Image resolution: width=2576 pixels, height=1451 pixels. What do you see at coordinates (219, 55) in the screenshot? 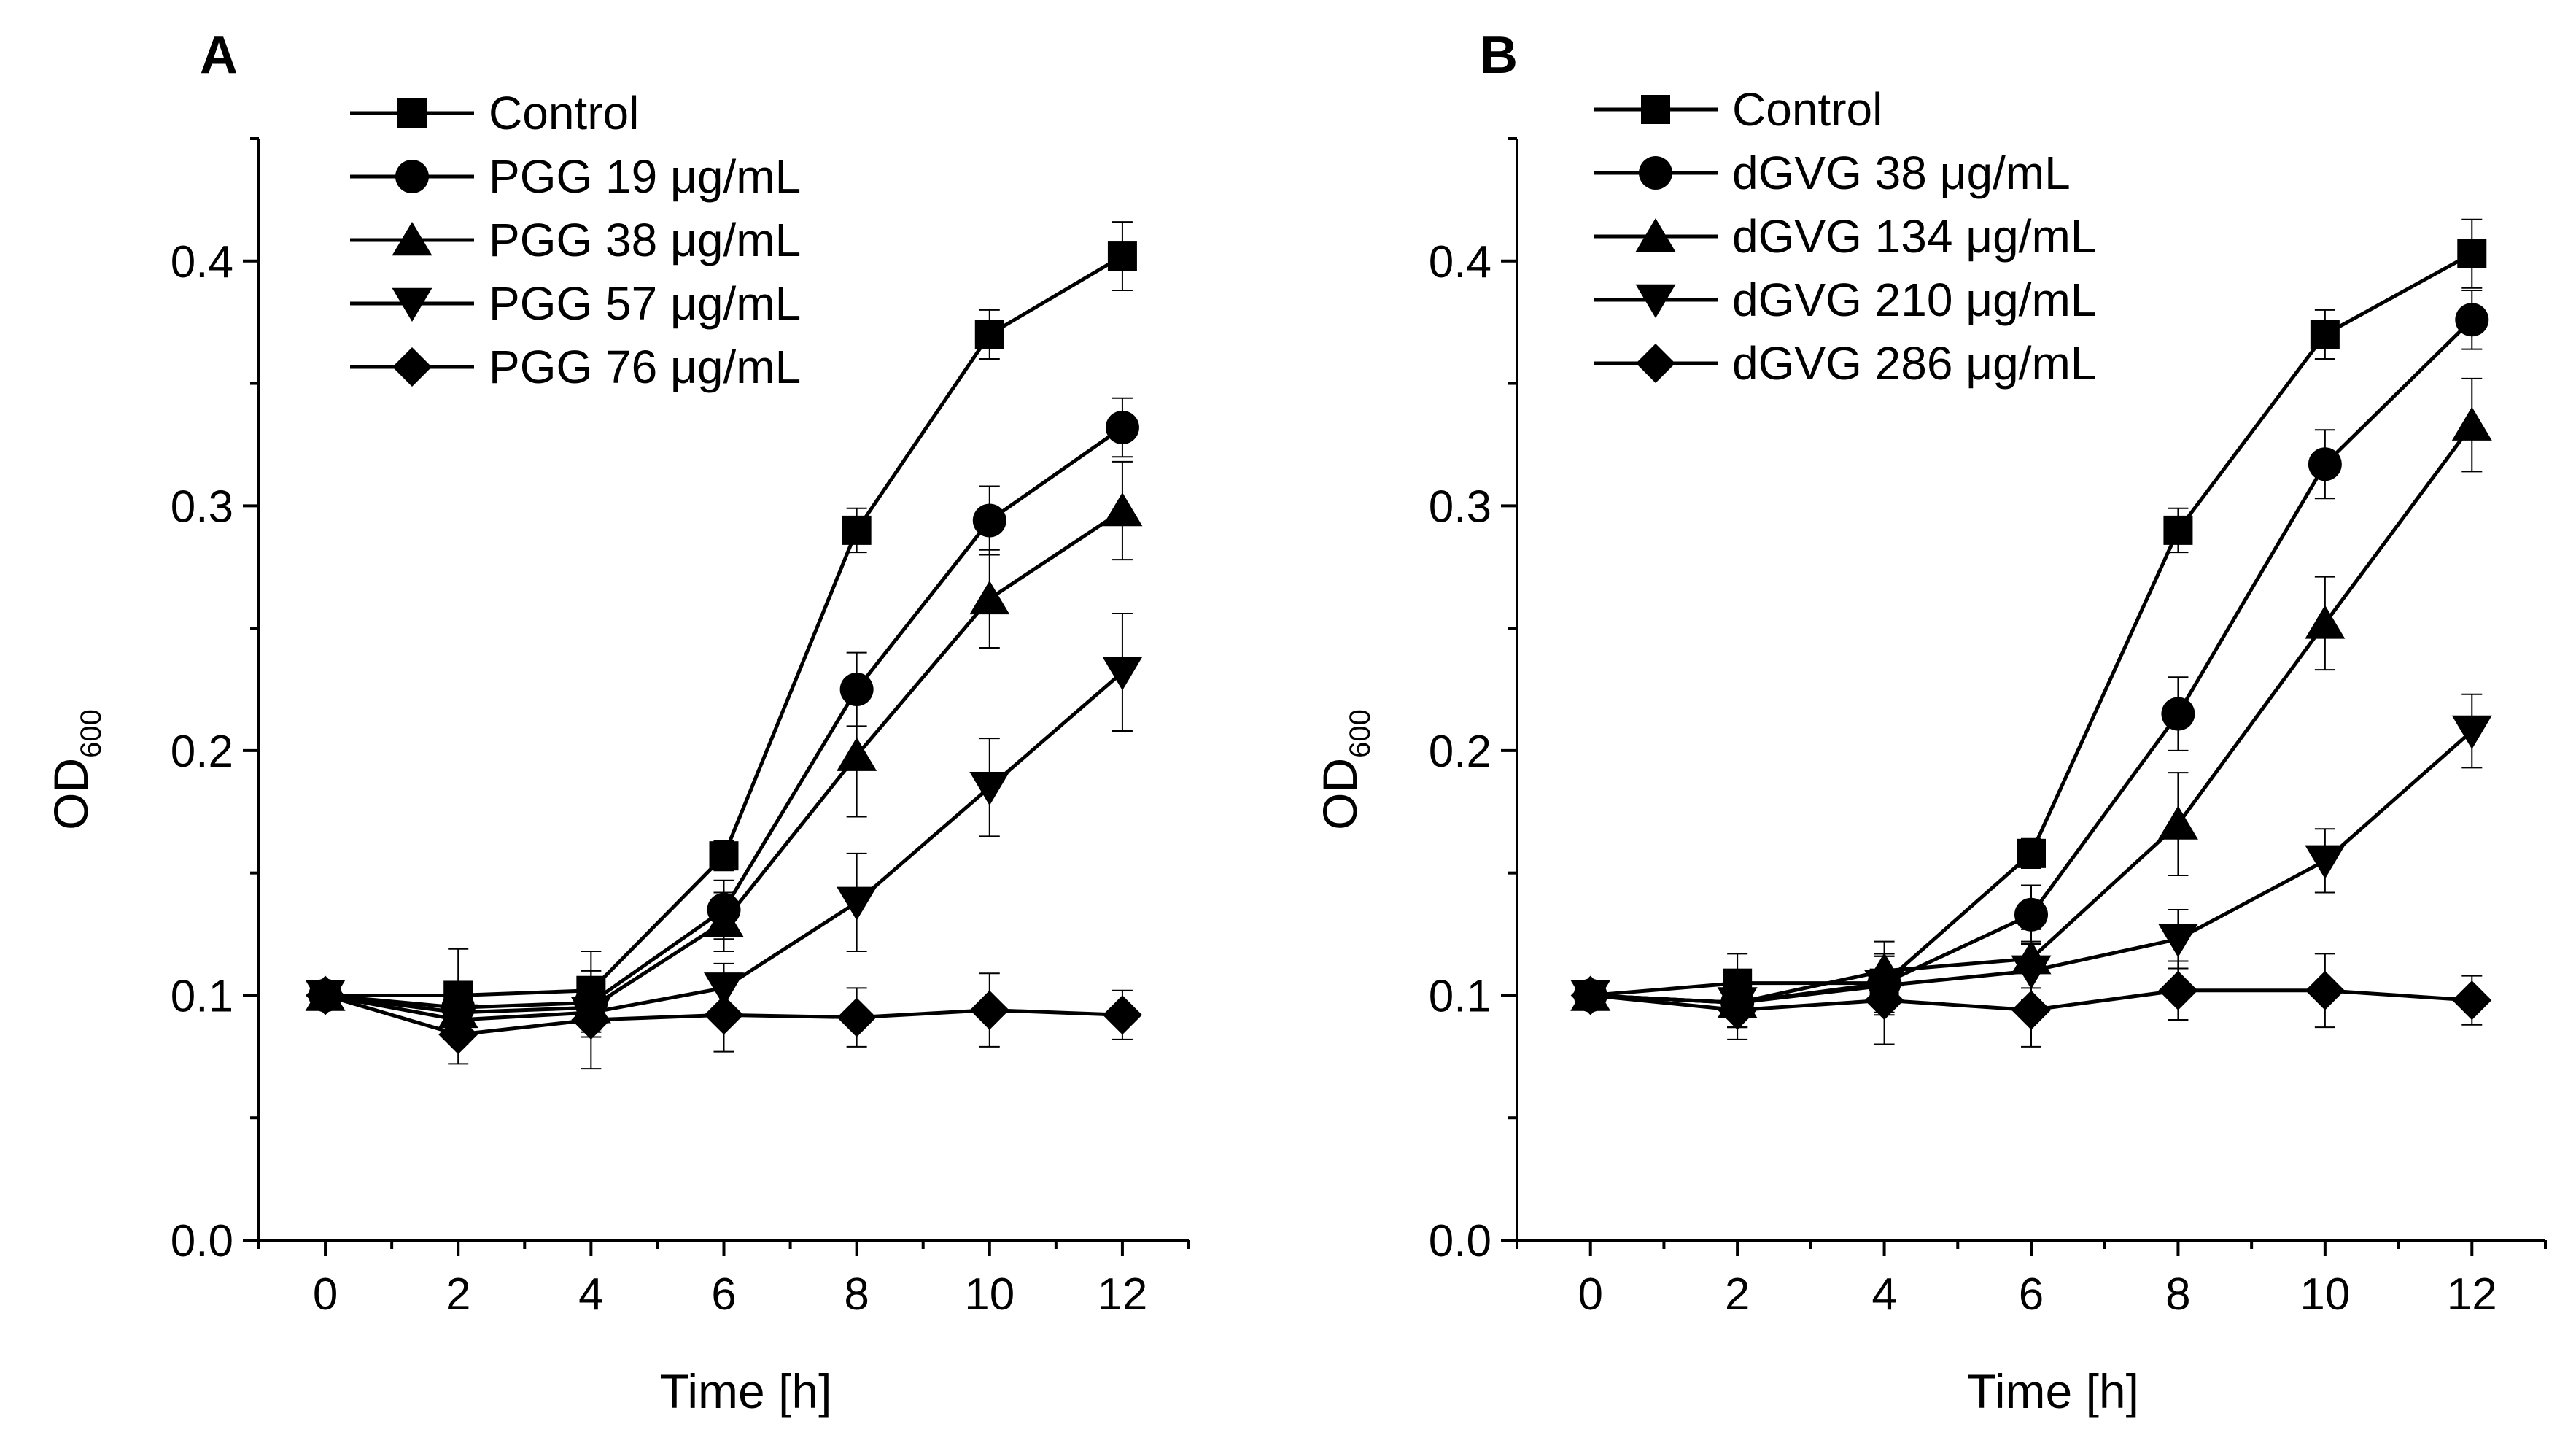
I see `panel-label: A` at bounding box center [219, 55].